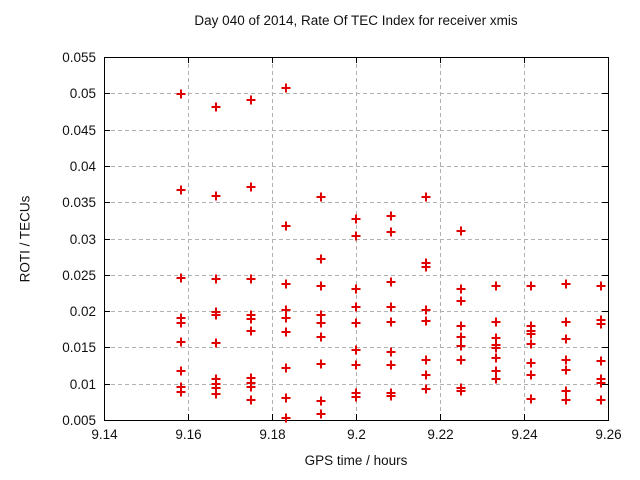  What do you see at coordinates (83, 384) in the screenshot?
I see `y-tick-label: 0.01` at bounding box center [83, 384].